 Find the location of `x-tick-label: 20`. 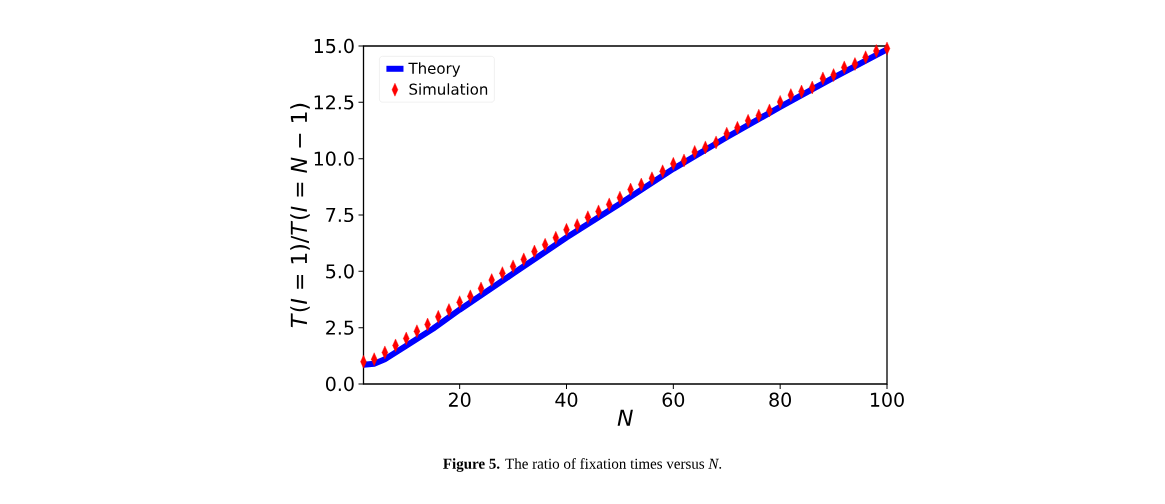

x-tick-label: 20 is located at coordinates (459, 399).